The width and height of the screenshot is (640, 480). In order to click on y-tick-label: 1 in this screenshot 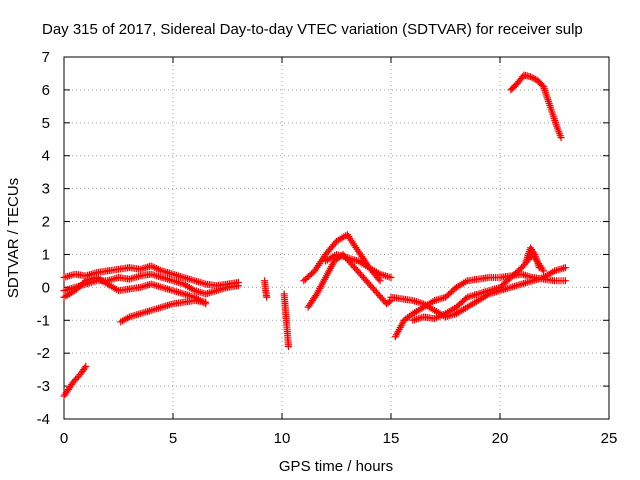, I will do `click(46, 254)`.